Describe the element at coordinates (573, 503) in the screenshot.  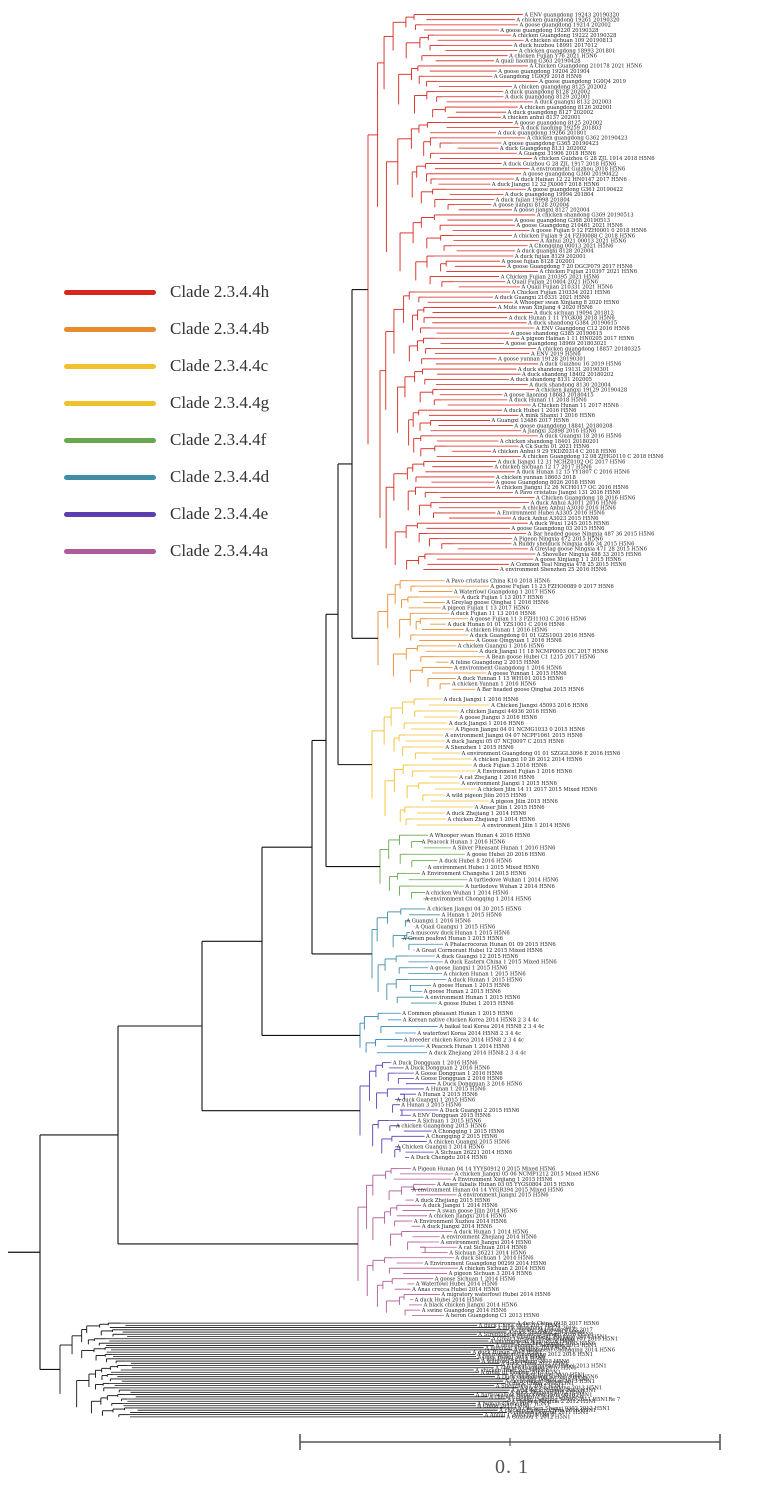
I see `leaf-label: A duck Anhui A3011 2016 H5N6` at that location.